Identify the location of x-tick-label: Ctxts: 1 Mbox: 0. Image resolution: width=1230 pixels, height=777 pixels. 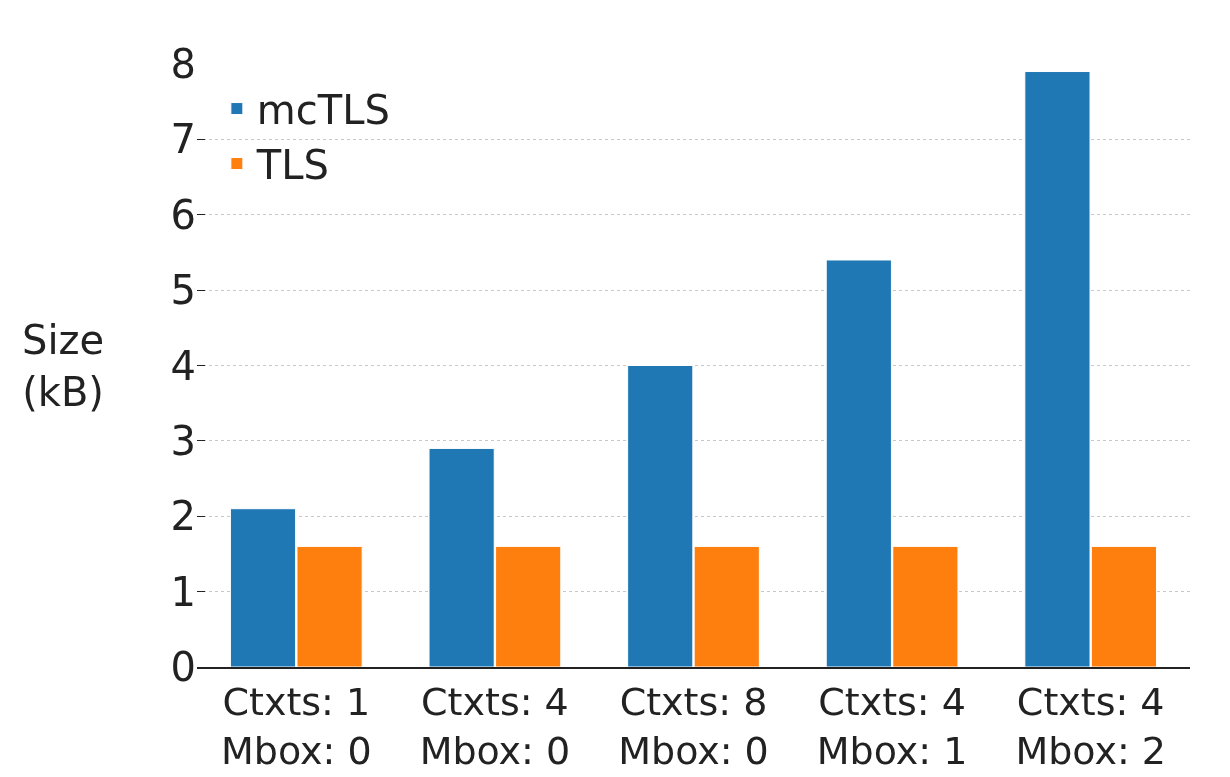
(296, 726).